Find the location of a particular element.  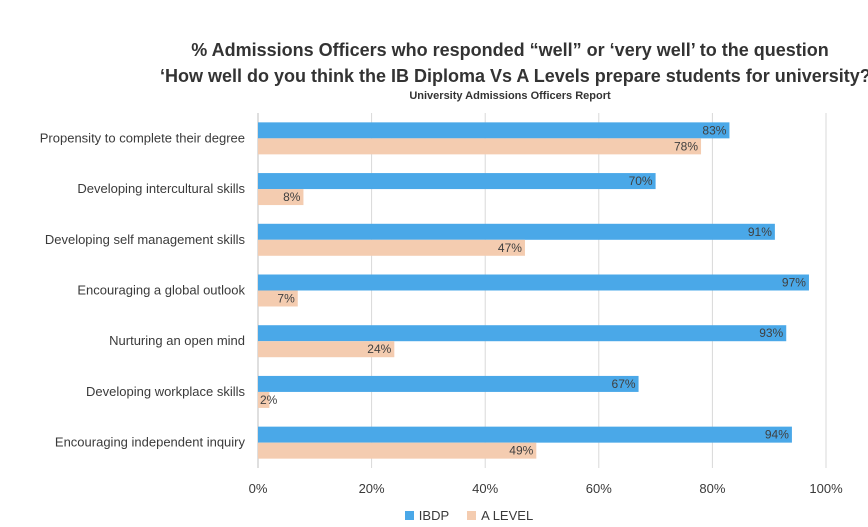

category-label: Developing intercultural skills is located at coordinates (161, 188).